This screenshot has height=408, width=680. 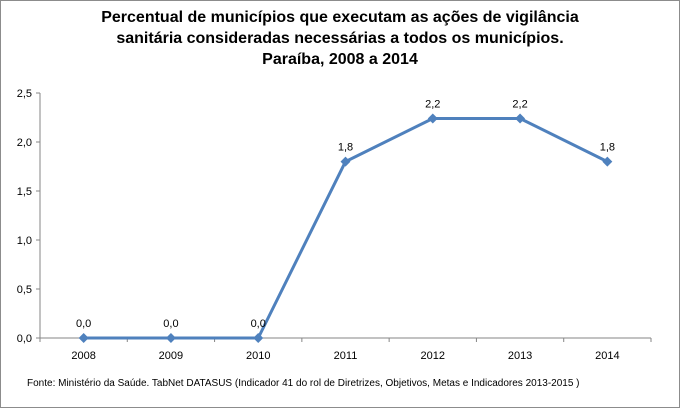 I want to click on x-tick-label: 2013, so click(x=520, y=356).